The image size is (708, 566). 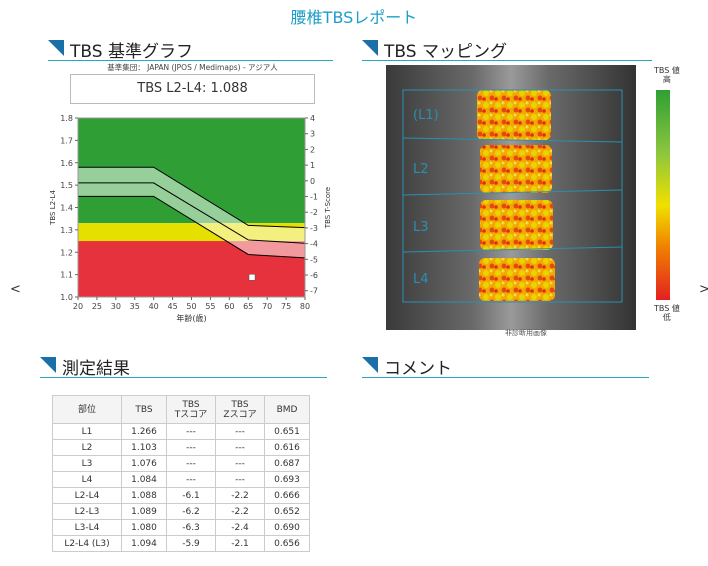 I want to click on table-cell: L2-L4 (L3), so click(x=87, y=543).